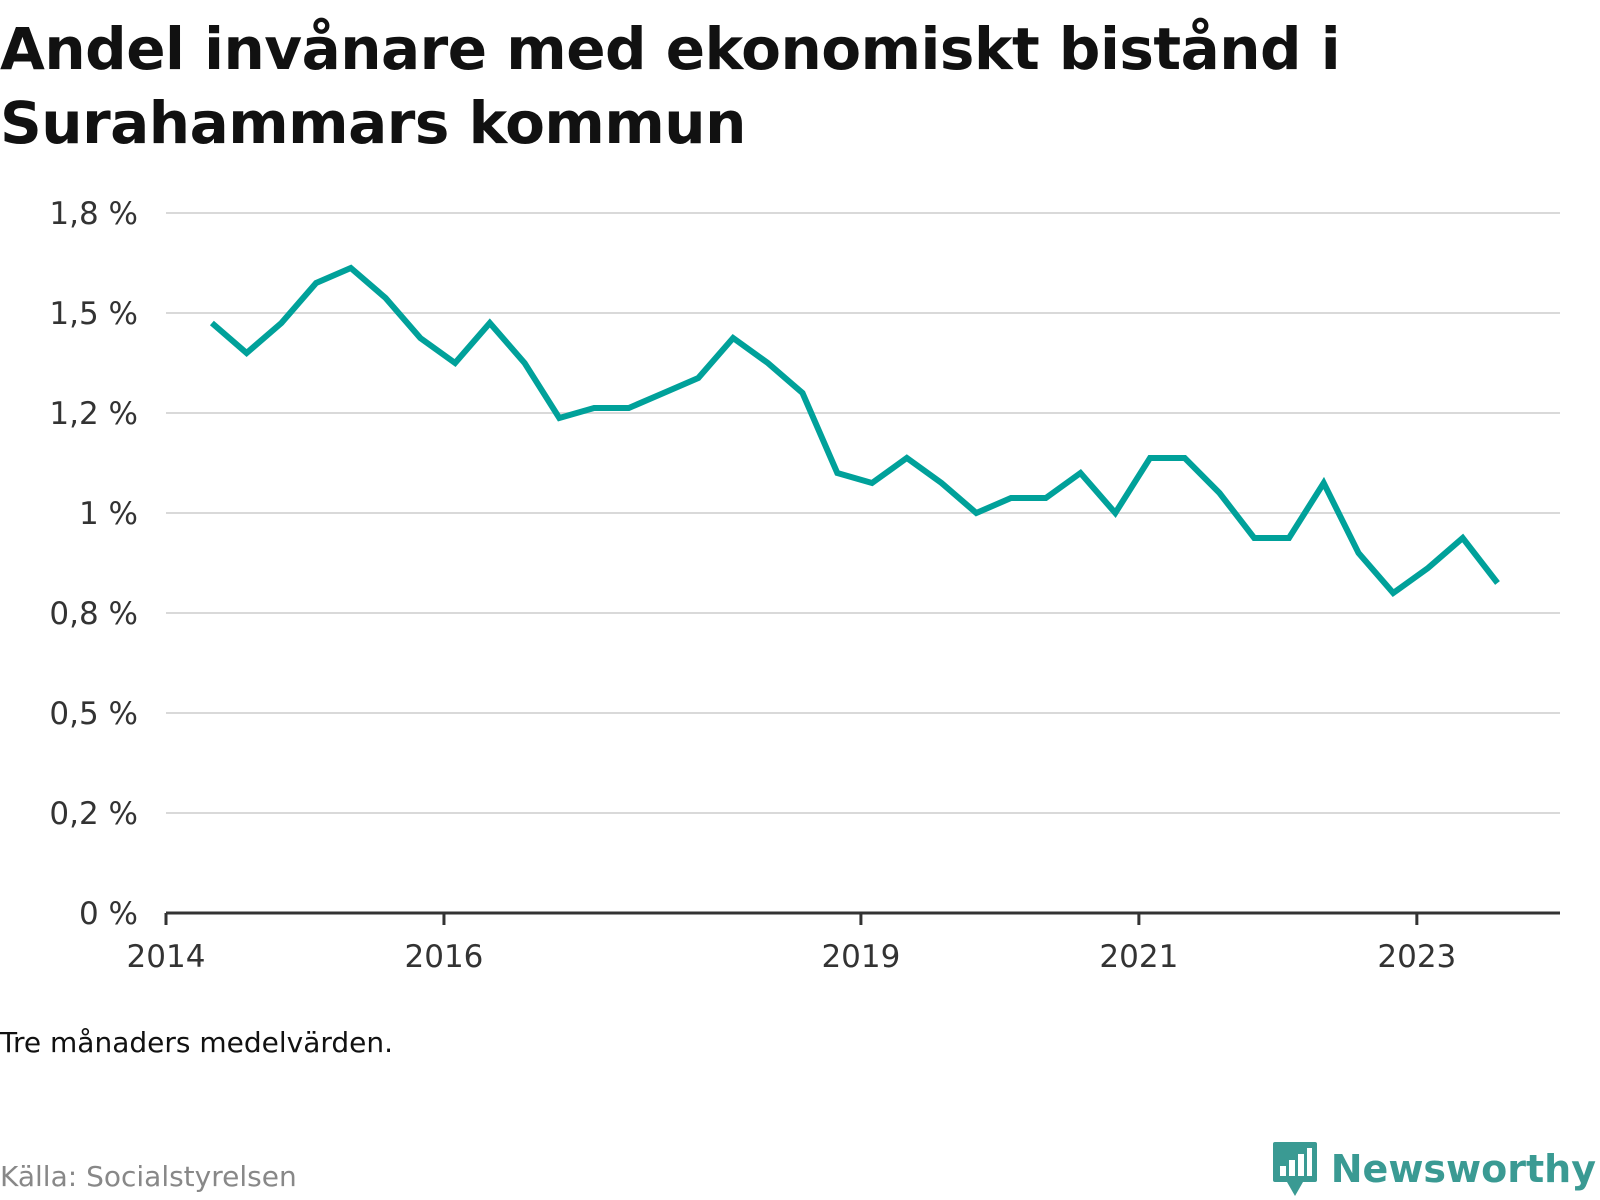  What do you see at coordinates (93, 614) in the screenshot?
I see `y-tick-label: 0,8 %` at bounding box center [93, 614].